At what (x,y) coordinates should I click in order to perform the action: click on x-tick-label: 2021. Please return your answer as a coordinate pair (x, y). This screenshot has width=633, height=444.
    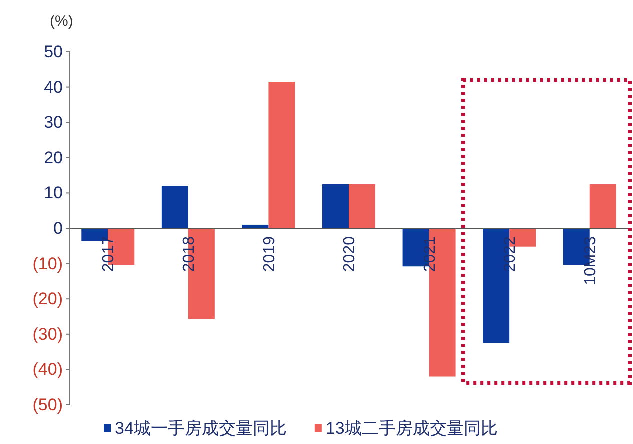
    Looking at the image, I should click on (430, 254).